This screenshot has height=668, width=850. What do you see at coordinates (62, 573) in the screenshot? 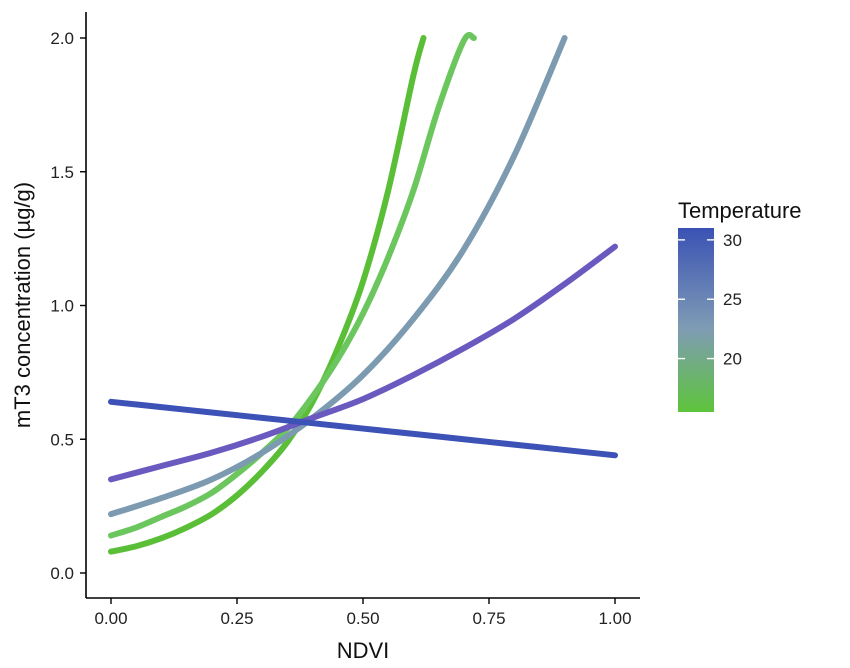
I see `y-tick-label: 0.0` at bounding box center [62, 573].